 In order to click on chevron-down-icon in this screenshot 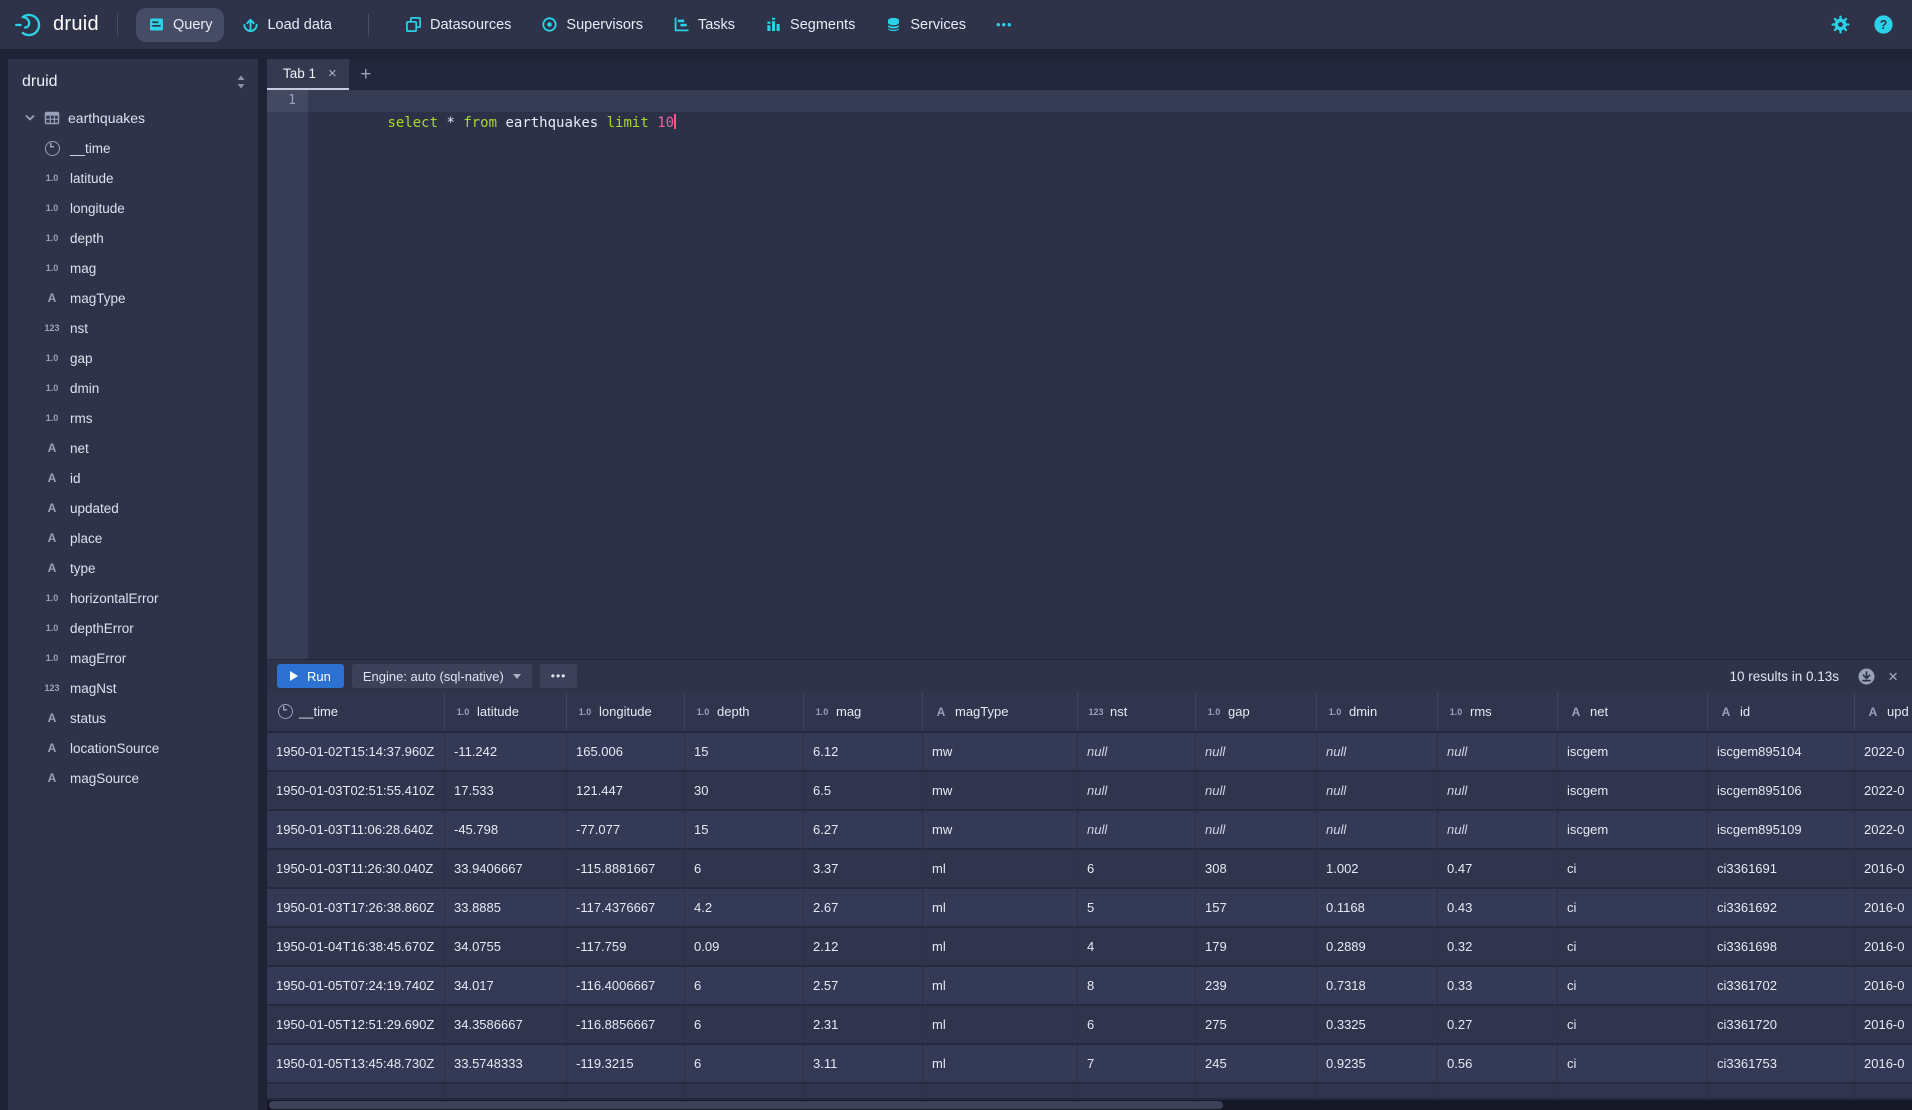, I will do `click(30, 118)`.